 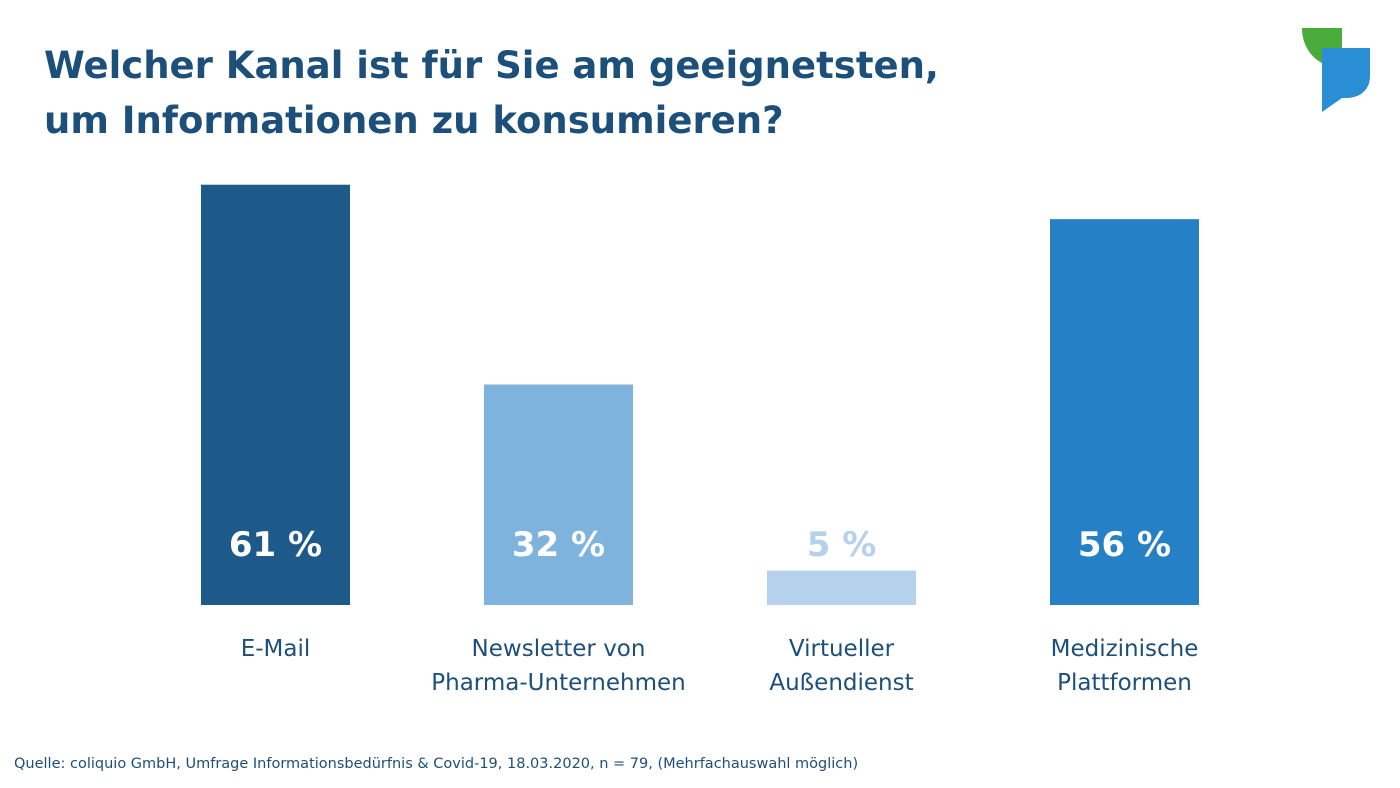 I want to click on coliquio-logo, so click(x=1336, y=70).